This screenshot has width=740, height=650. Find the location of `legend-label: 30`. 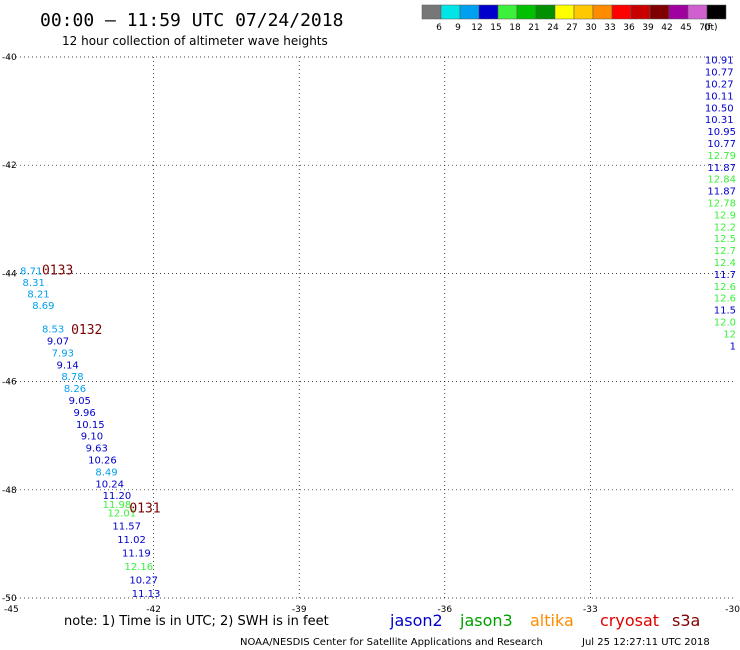

legend-label: 30 is located at coordinates (591, 28).